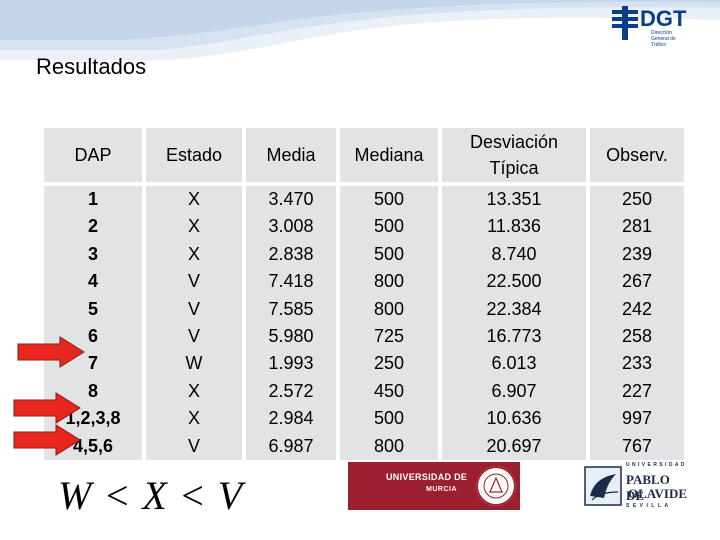 The width and height of the screenshot is (720, 540). Describe the element at coordinates (291, 155) in the screenshot. I see `header-media: Media` at that location.